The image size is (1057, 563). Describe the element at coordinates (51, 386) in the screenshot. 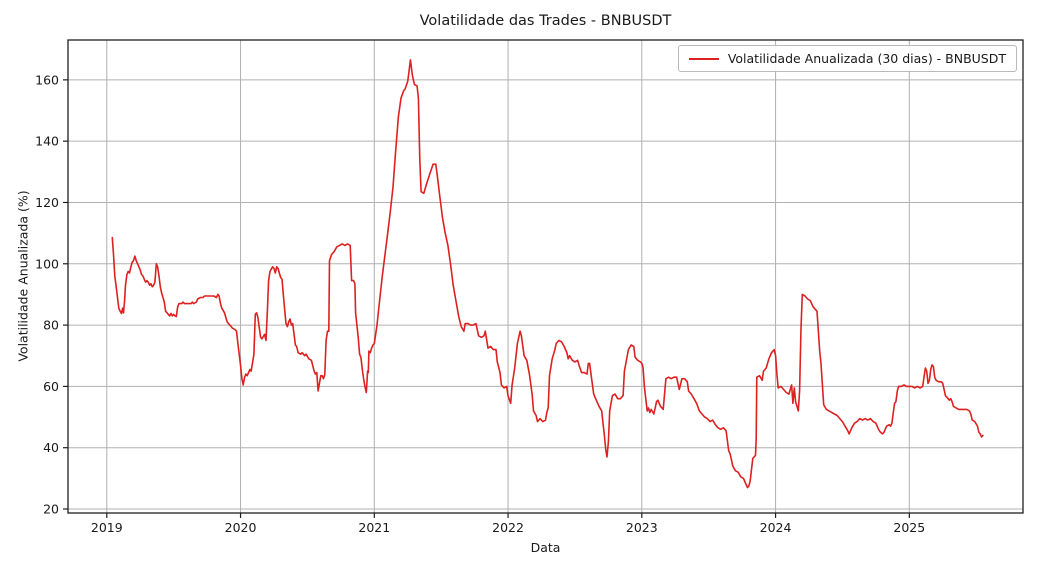

I see `y-tick-label: 60` at that location.